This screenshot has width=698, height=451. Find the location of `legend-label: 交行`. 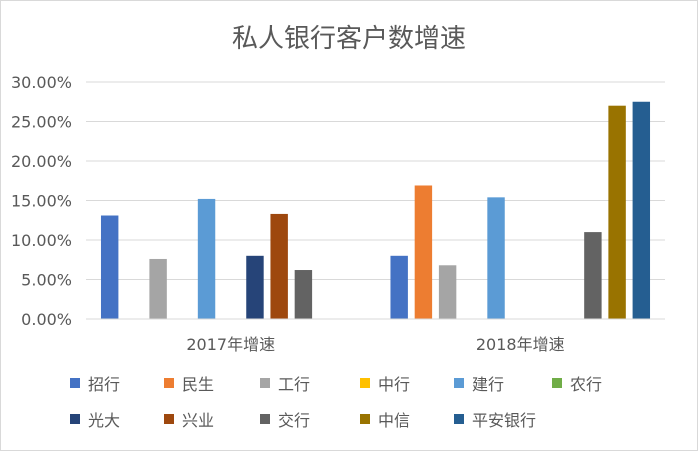

legend-label: 交行 is located at coordinates (294, 420).